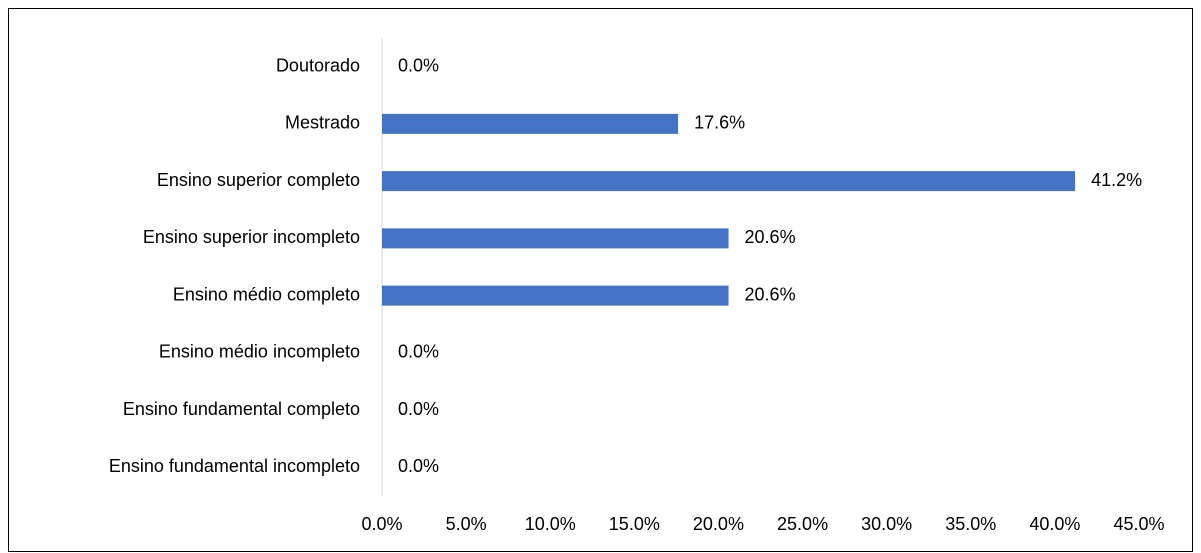 The width and height of the screenshot is (1201, 553). I want to click on x-tick-label: 10.0%, so click(550, 524).